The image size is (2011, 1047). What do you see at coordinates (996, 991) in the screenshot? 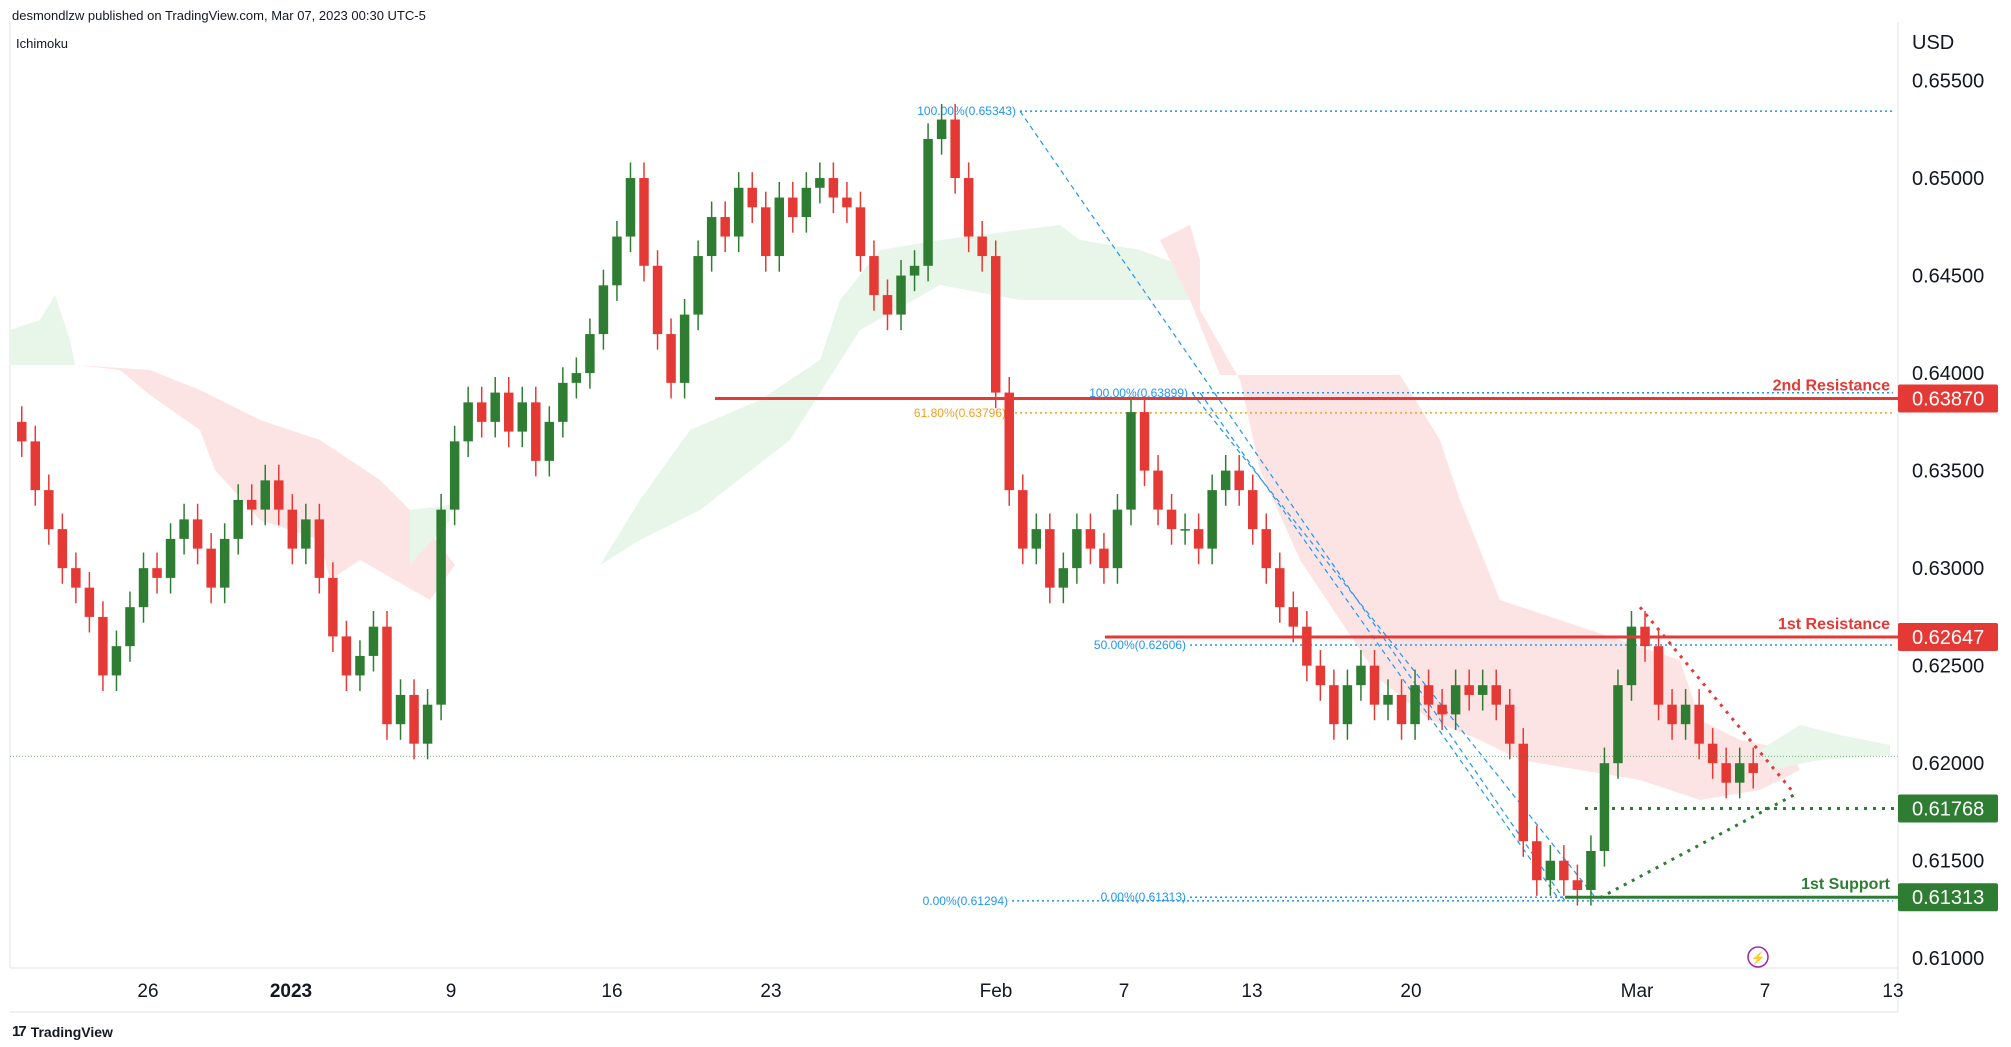
I see `time-tick-label: Feb` at bounding box center [996, 991].